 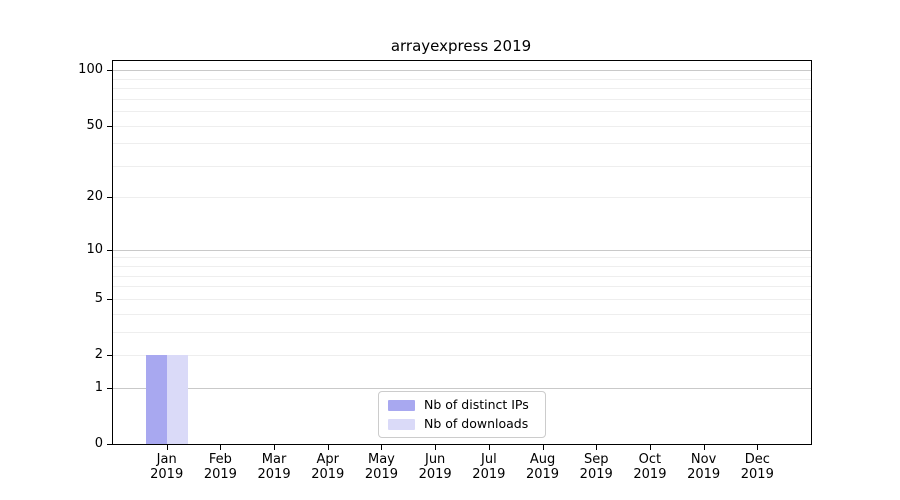 I want to click on x-tick-mar, so click(x=275, y=447).